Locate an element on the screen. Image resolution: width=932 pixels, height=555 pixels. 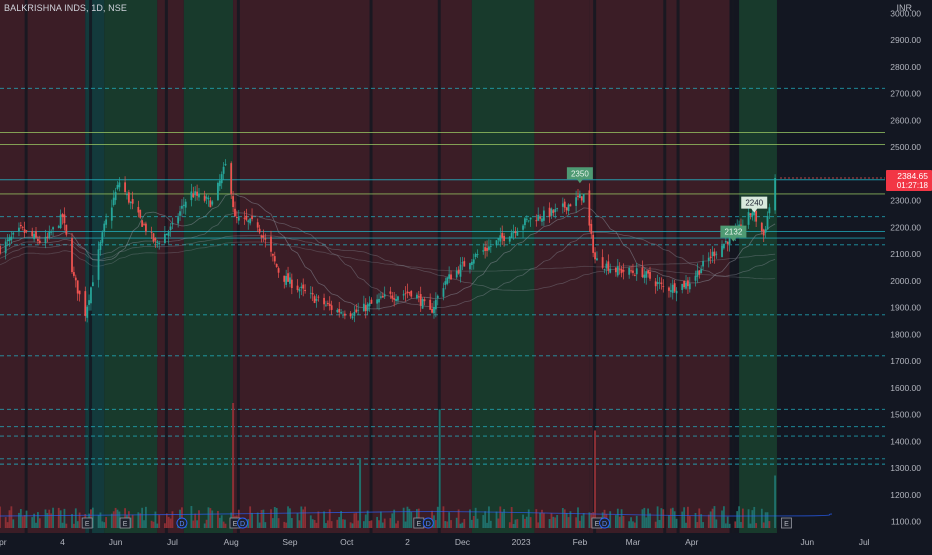
x-tick-label: Sep is located at coordinates (289, 542).